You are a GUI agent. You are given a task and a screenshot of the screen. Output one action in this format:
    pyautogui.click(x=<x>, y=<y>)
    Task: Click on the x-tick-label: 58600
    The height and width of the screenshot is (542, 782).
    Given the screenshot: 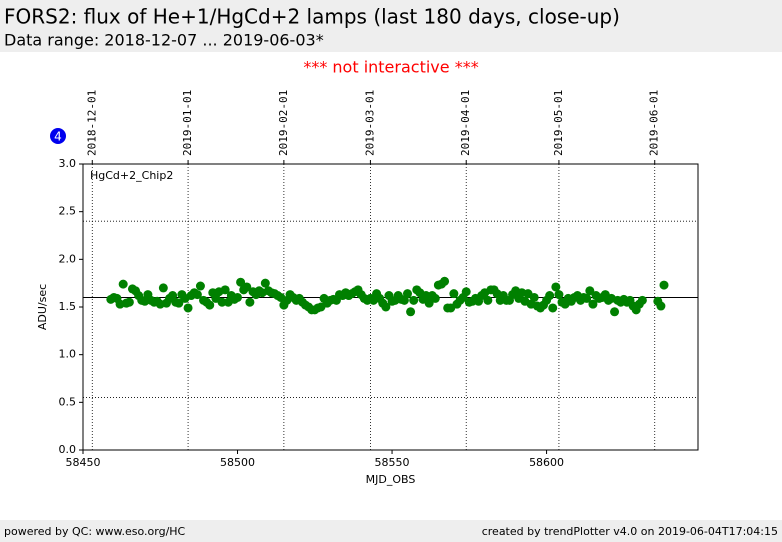 What is the action you would take?
    pyautogui.click(x=546, y=462)
    